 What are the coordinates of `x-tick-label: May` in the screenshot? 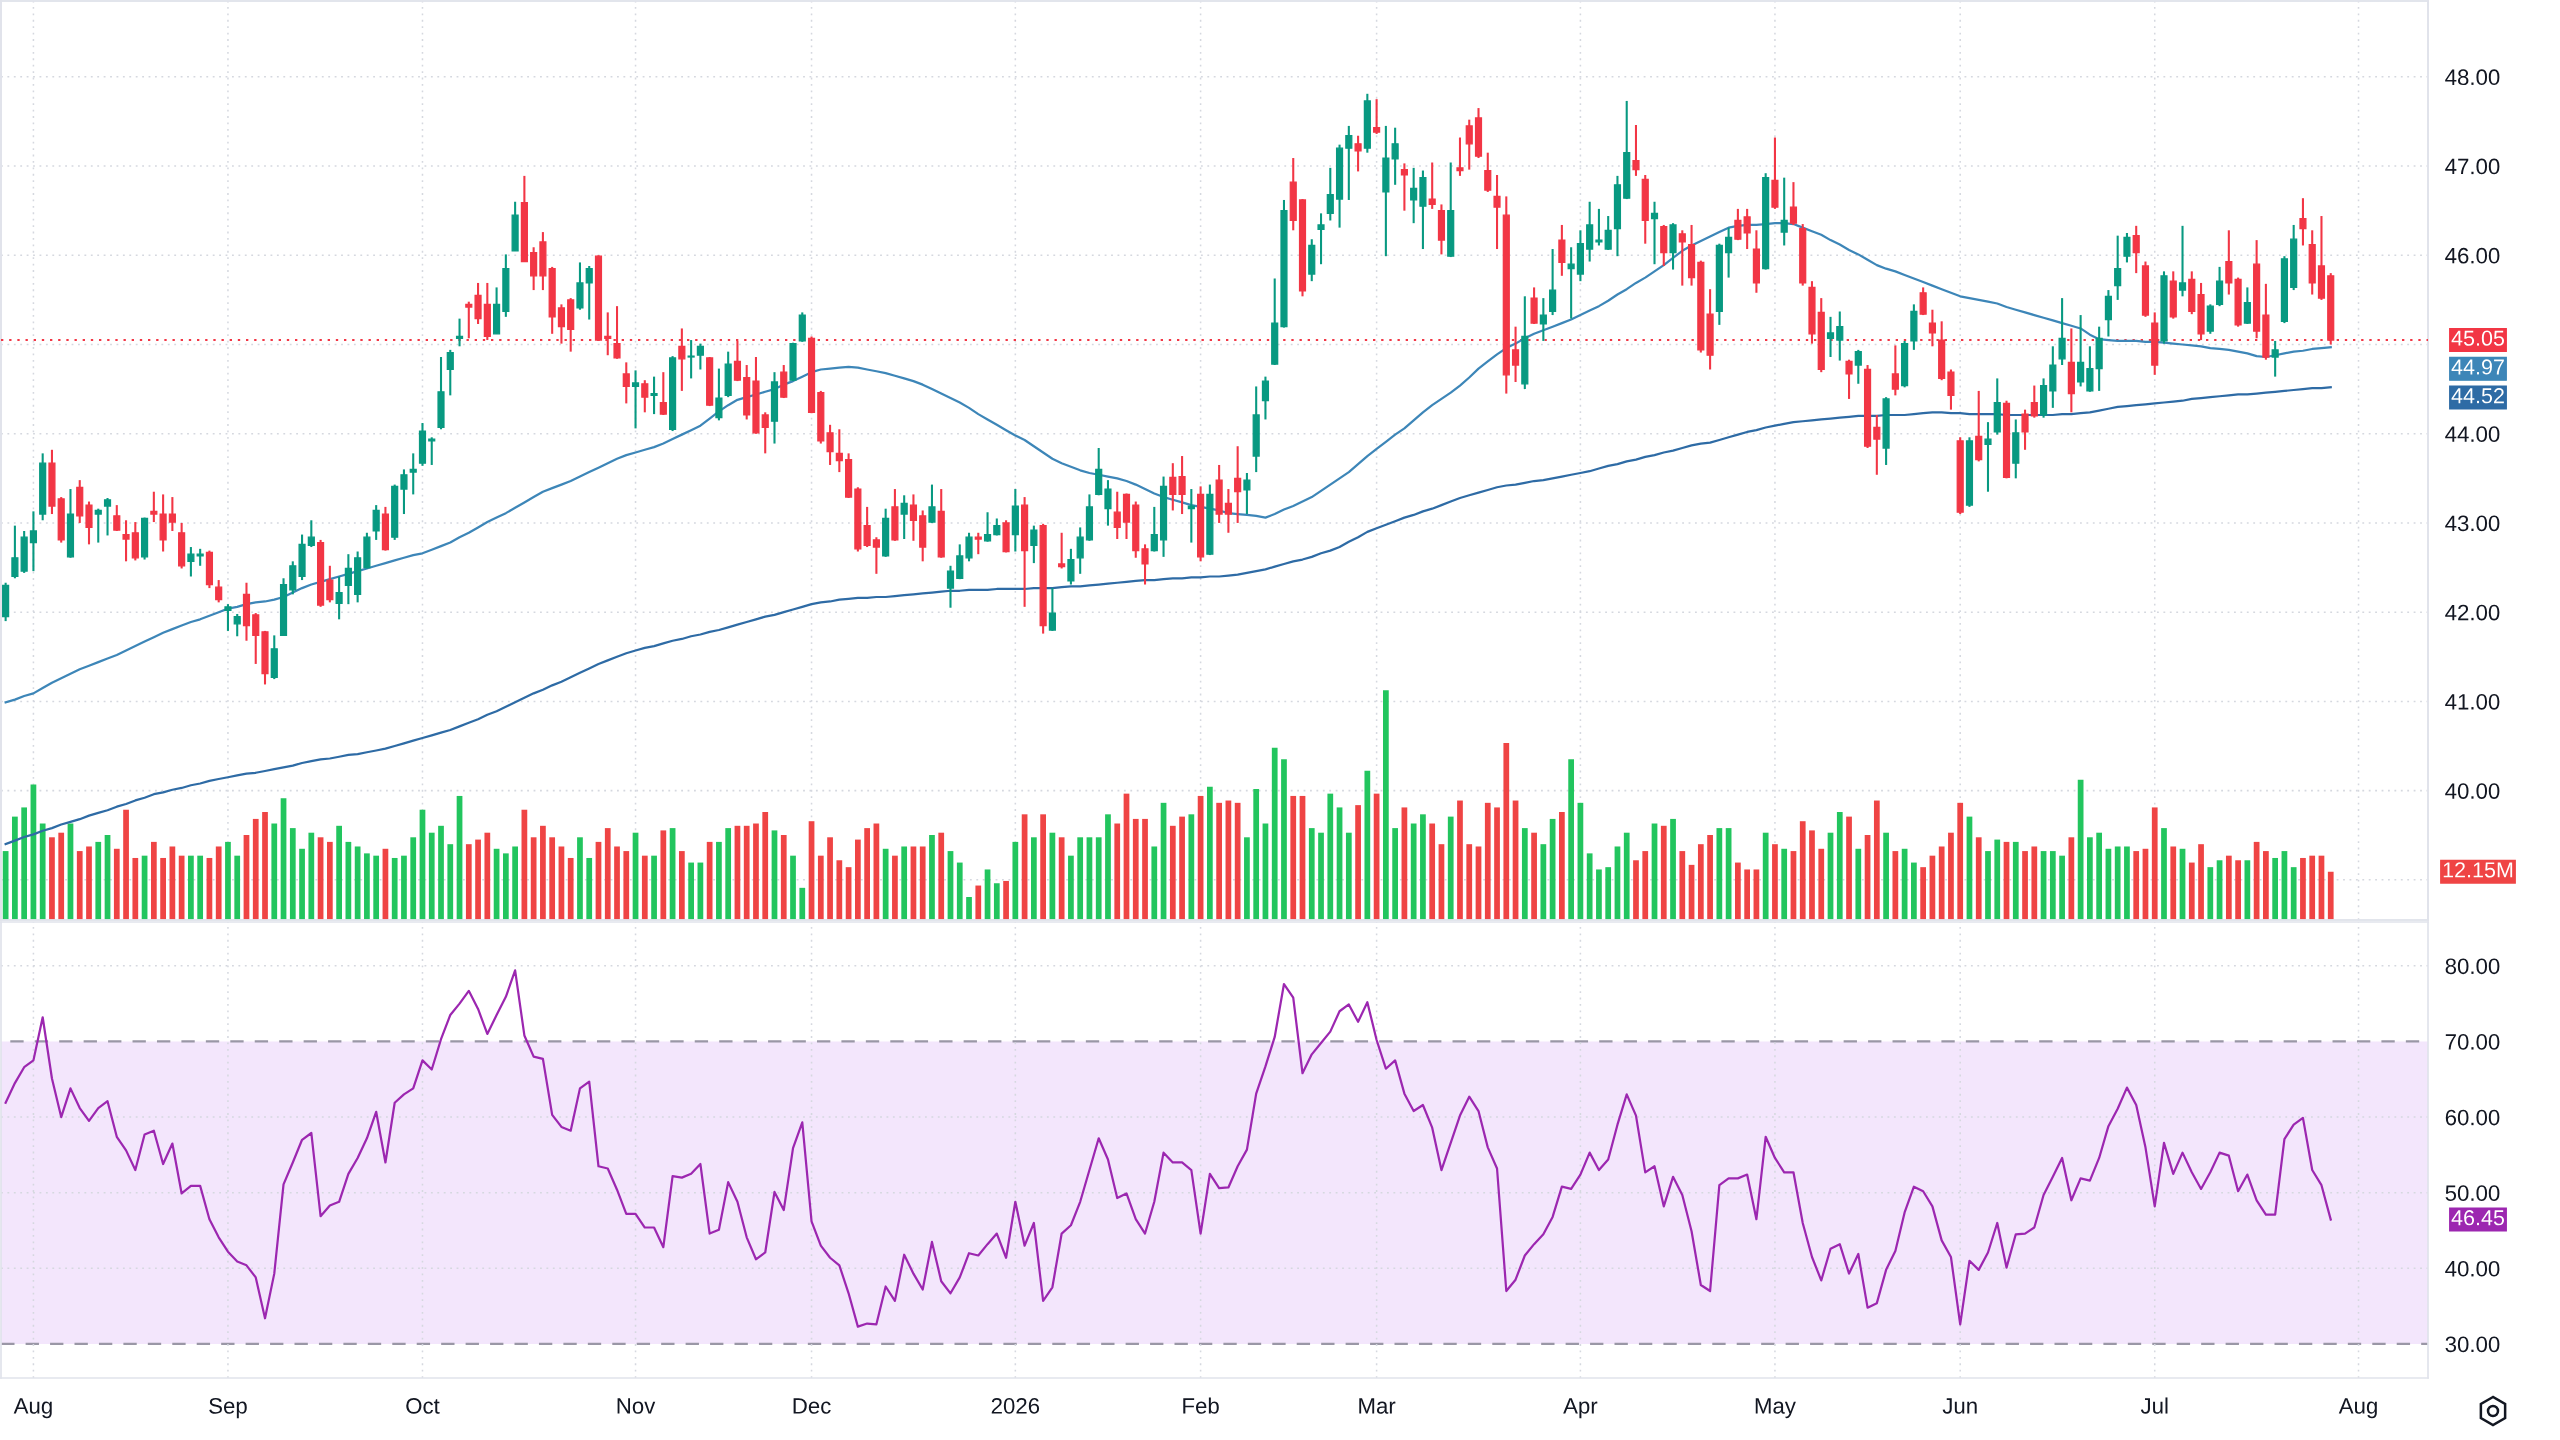 It's located at (1775, 1408).